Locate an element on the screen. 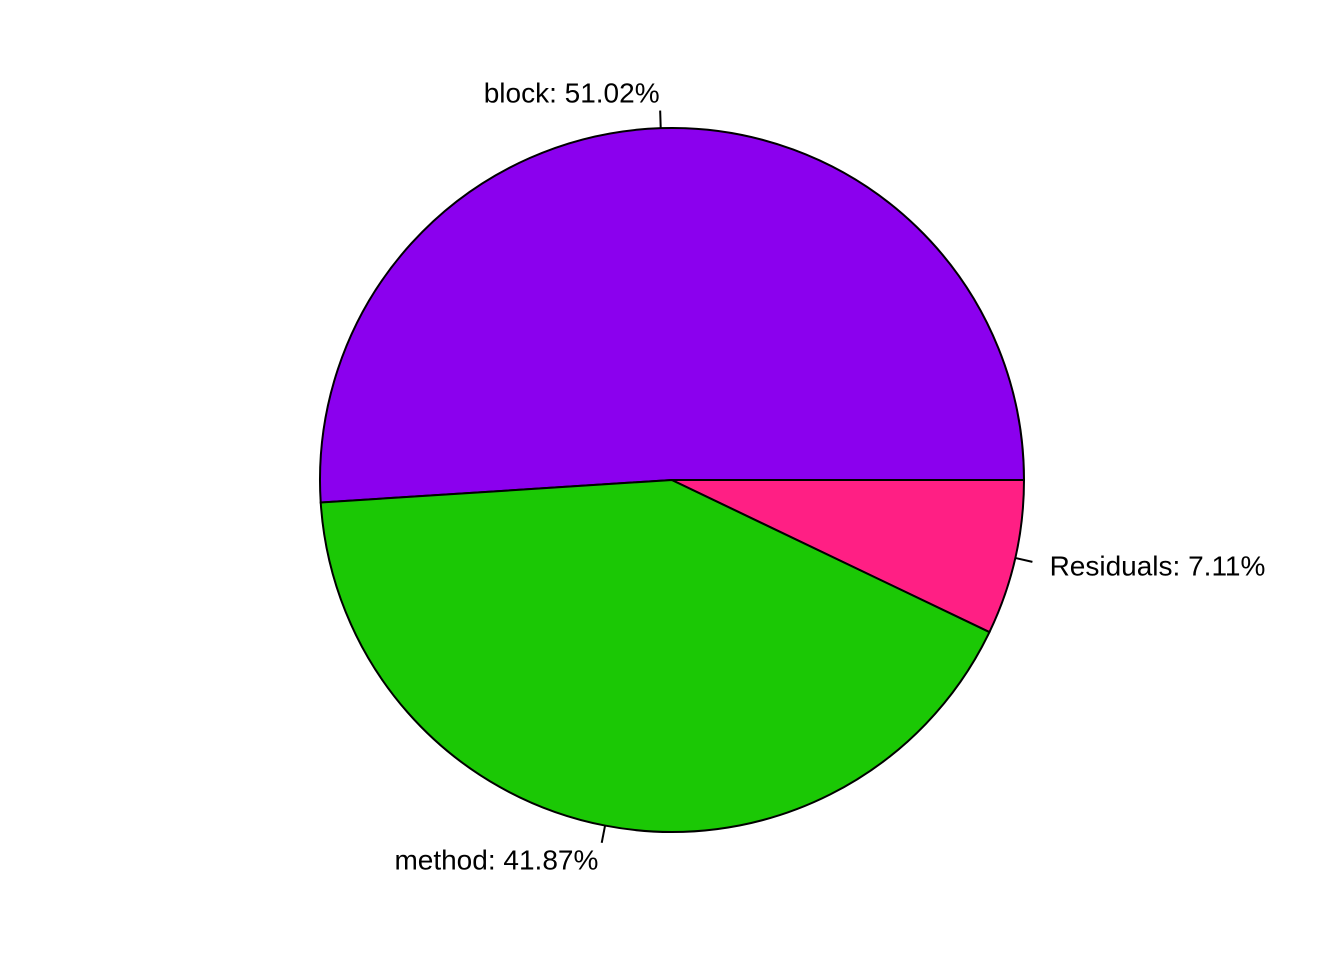 Image resolution: width=1344 pixels, height=960 pixels. slice-label-residuals: Residuals: 7.11% is located at coordinates (1158, 565).